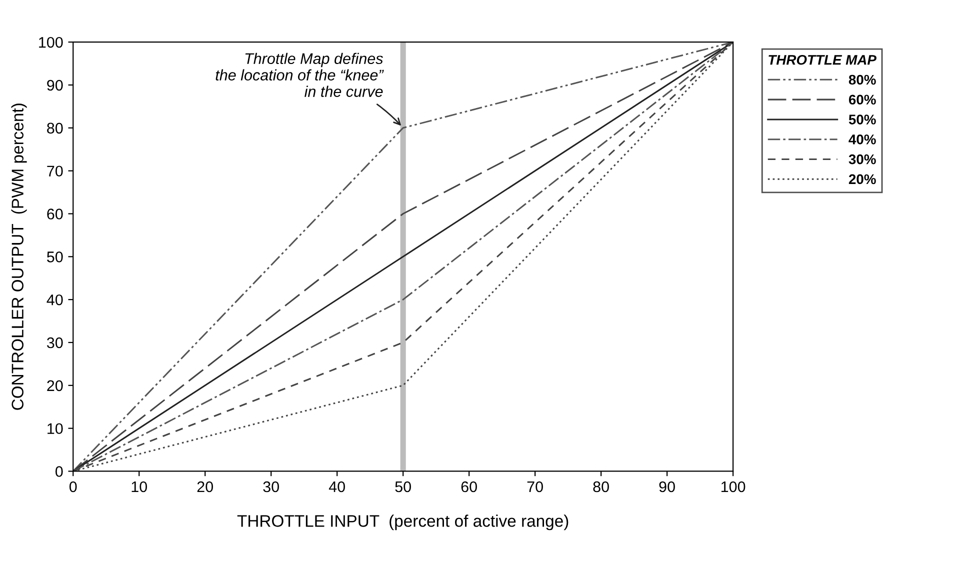 Image resolution: width=962 pixels, height=561 pixels. What do you see at coordinates (55, 428) in the screenshot?
I see `y-tick-label: 10` at bounding box center [55, 428].